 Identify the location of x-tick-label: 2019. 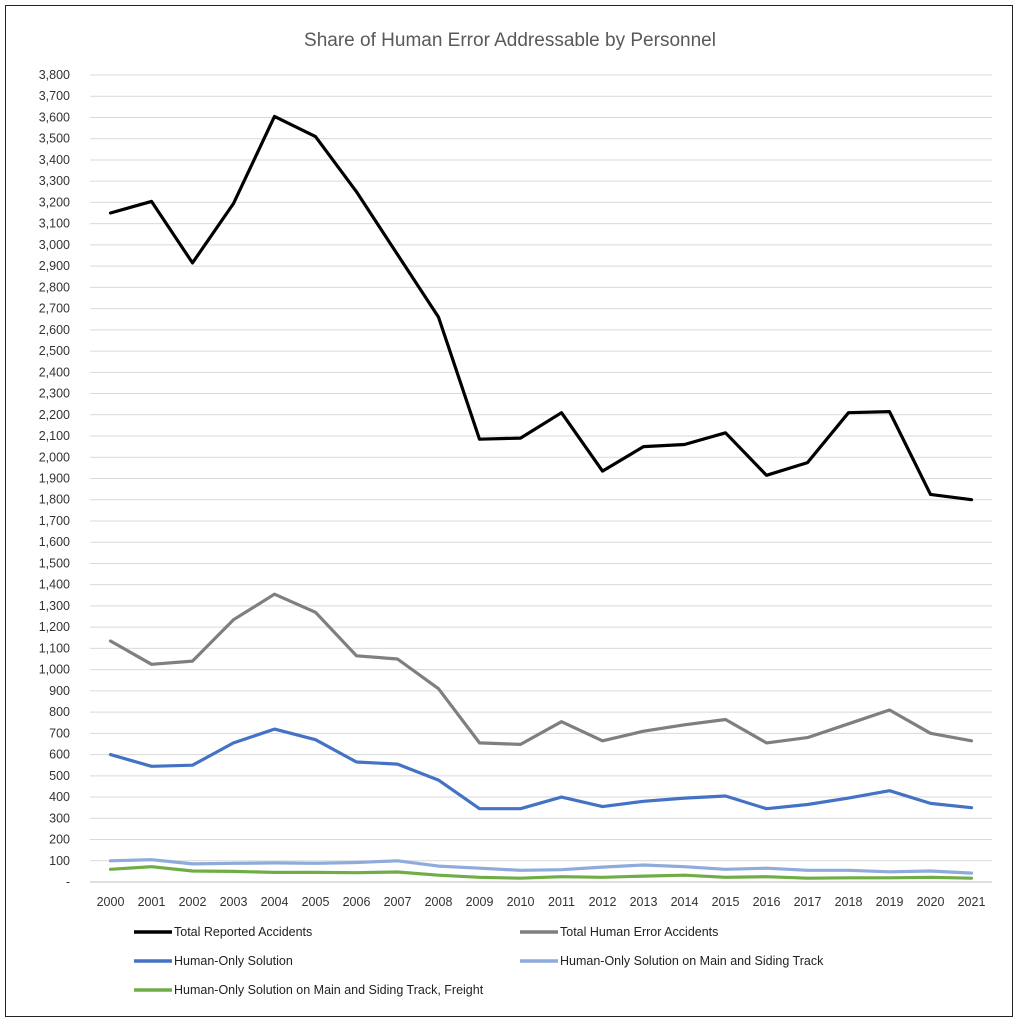
(890, 902).